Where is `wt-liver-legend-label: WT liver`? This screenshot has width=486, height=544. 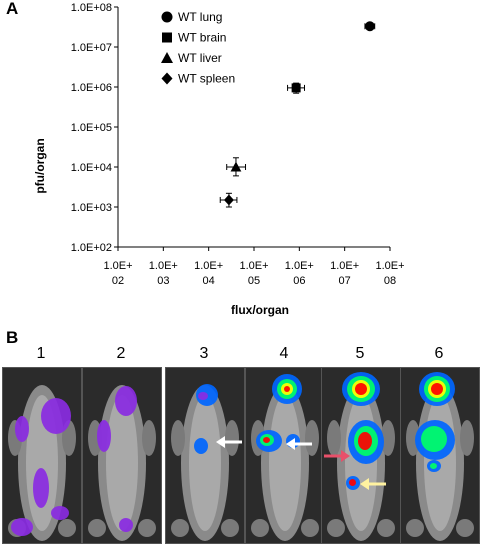 wt-liver-legend-label: WT liver is located at coordinates (200, 58).